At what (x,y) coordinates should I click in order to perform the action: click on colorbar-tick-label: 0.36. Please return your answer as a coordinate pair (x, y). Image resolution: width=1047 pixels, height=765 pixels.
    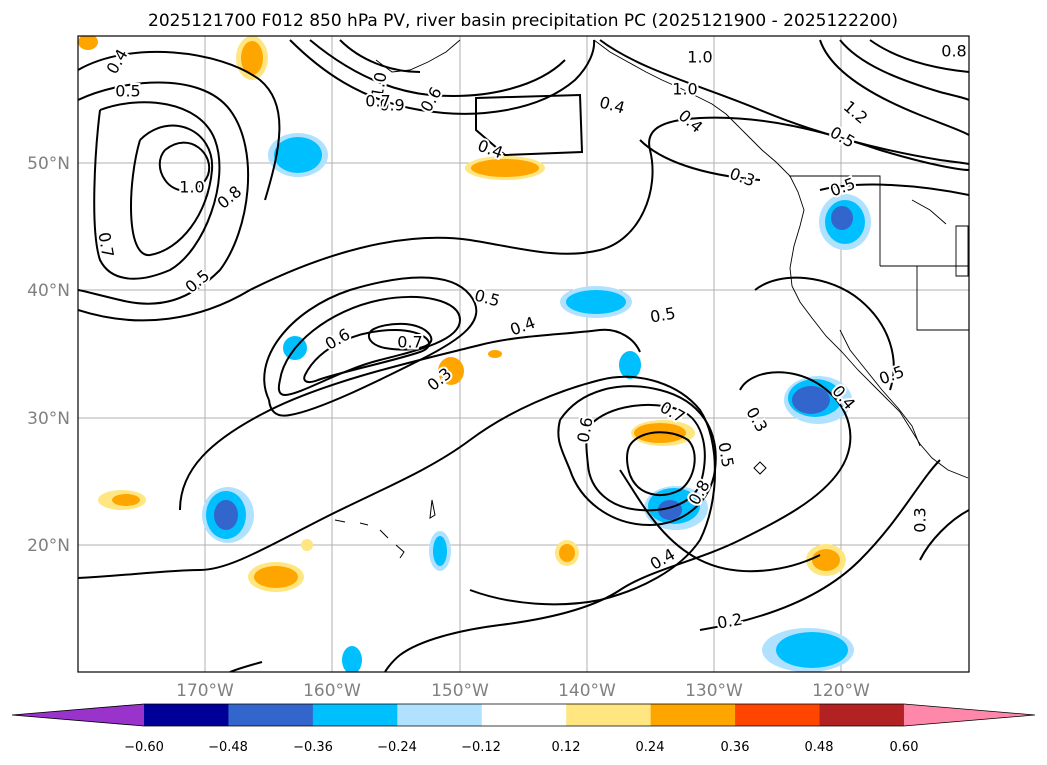
    Looking at the image, I should click on (735, 747).